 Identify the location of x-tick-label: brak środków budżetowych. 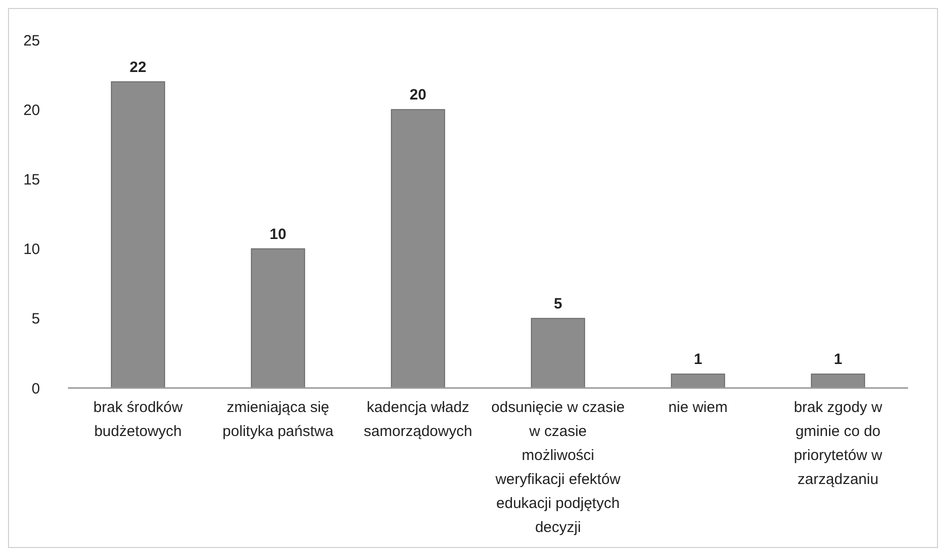
(138, 419).